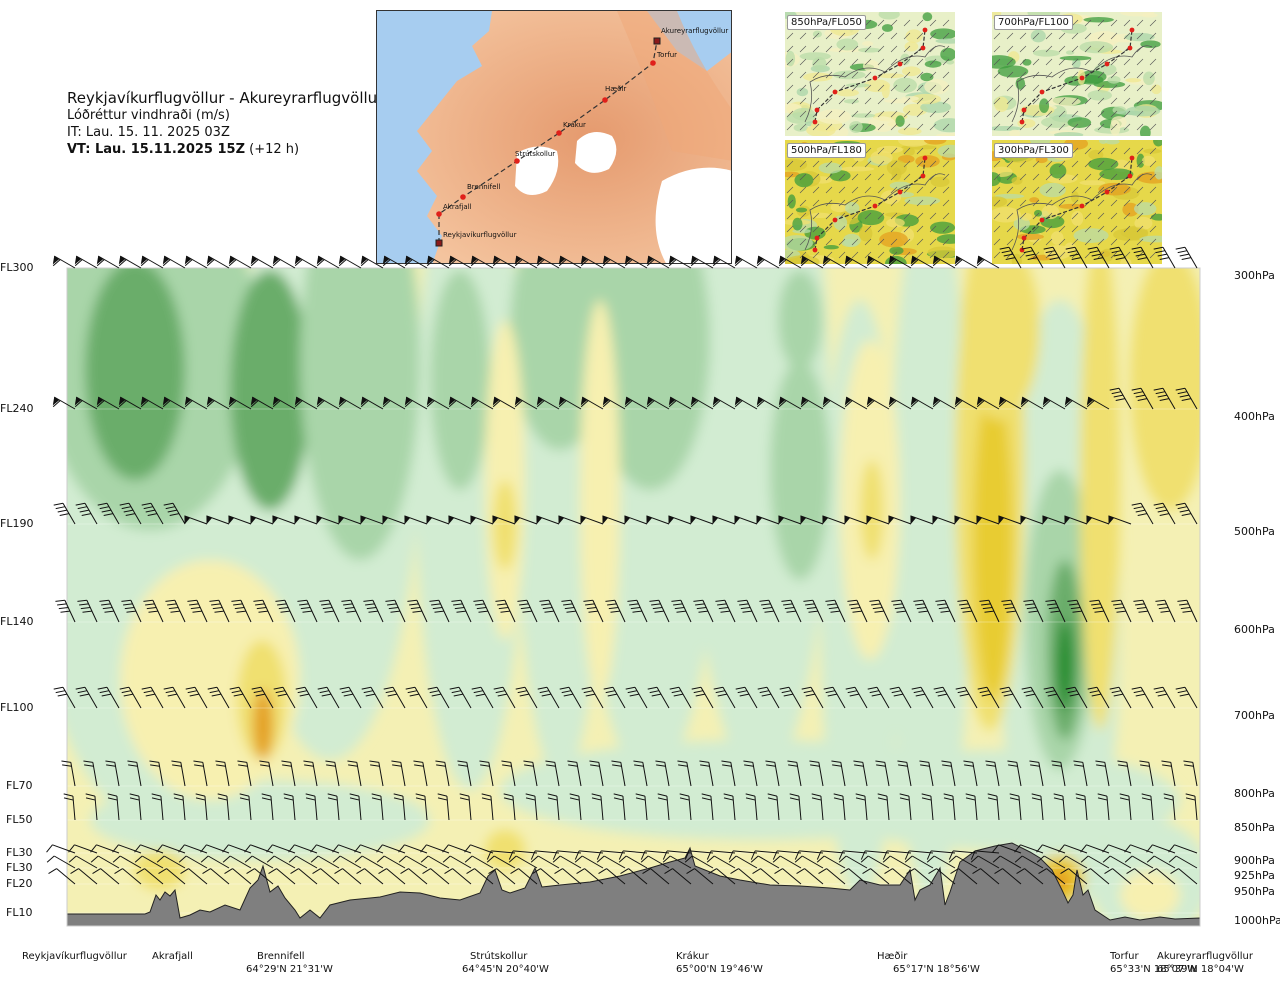  Describe the element at coordinates (1257, 920) in the screenshot. I see `pressure-level-label: 1000hPa` at that location.